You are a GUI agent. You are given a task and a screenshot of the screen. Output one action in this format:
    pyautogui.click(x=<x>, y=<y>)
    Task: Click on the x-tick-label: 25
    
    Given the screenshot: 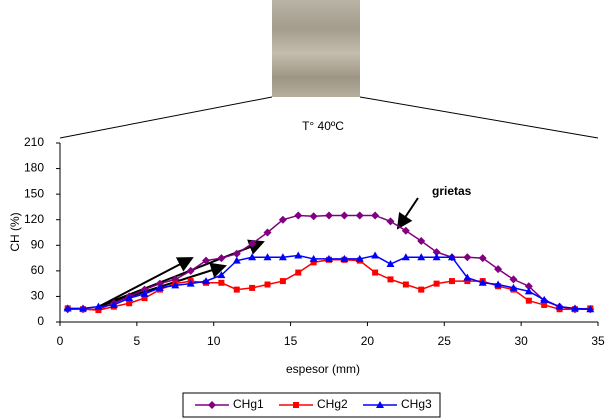 What is the action you would take?
    pyautogui.click(x=445, y=341)
    